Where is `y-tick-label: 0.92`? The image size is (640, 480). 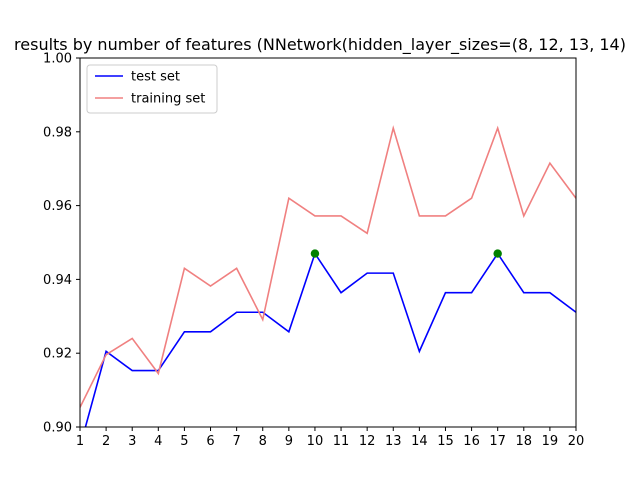 y-tick-label: 0.92 is located at coordinates (57, 354).